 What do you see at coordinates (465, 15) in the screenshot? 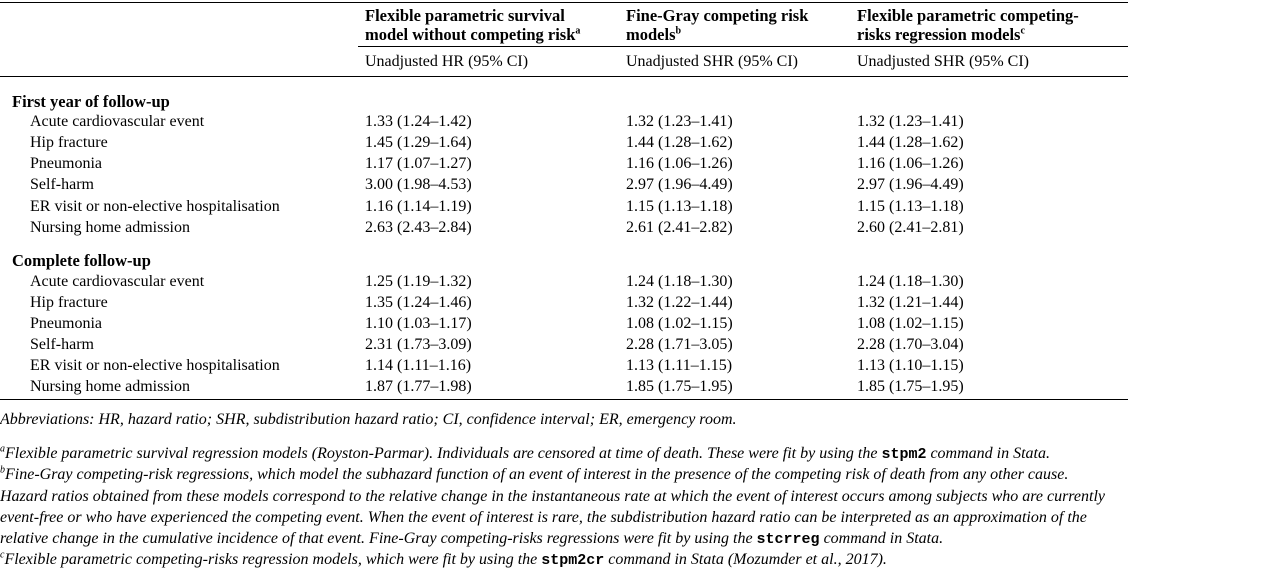
I see `col1-header-line1: Flexible parametric survival` at bounding box center [465, 15].